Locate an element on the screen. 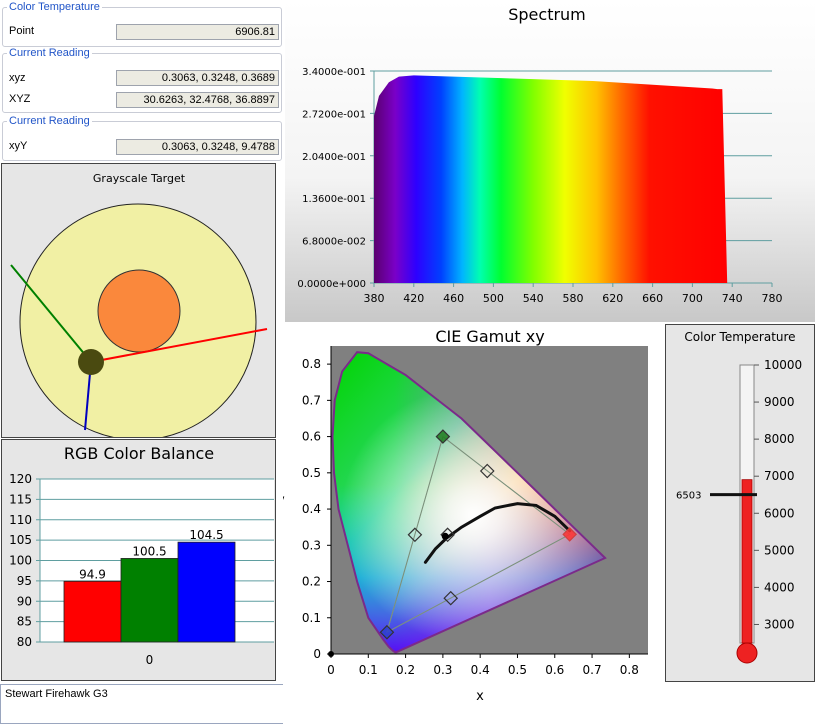 This screenshot has width=823, height=724. spectrum-xtick-label: 460 is located at coordinates (453, 298).